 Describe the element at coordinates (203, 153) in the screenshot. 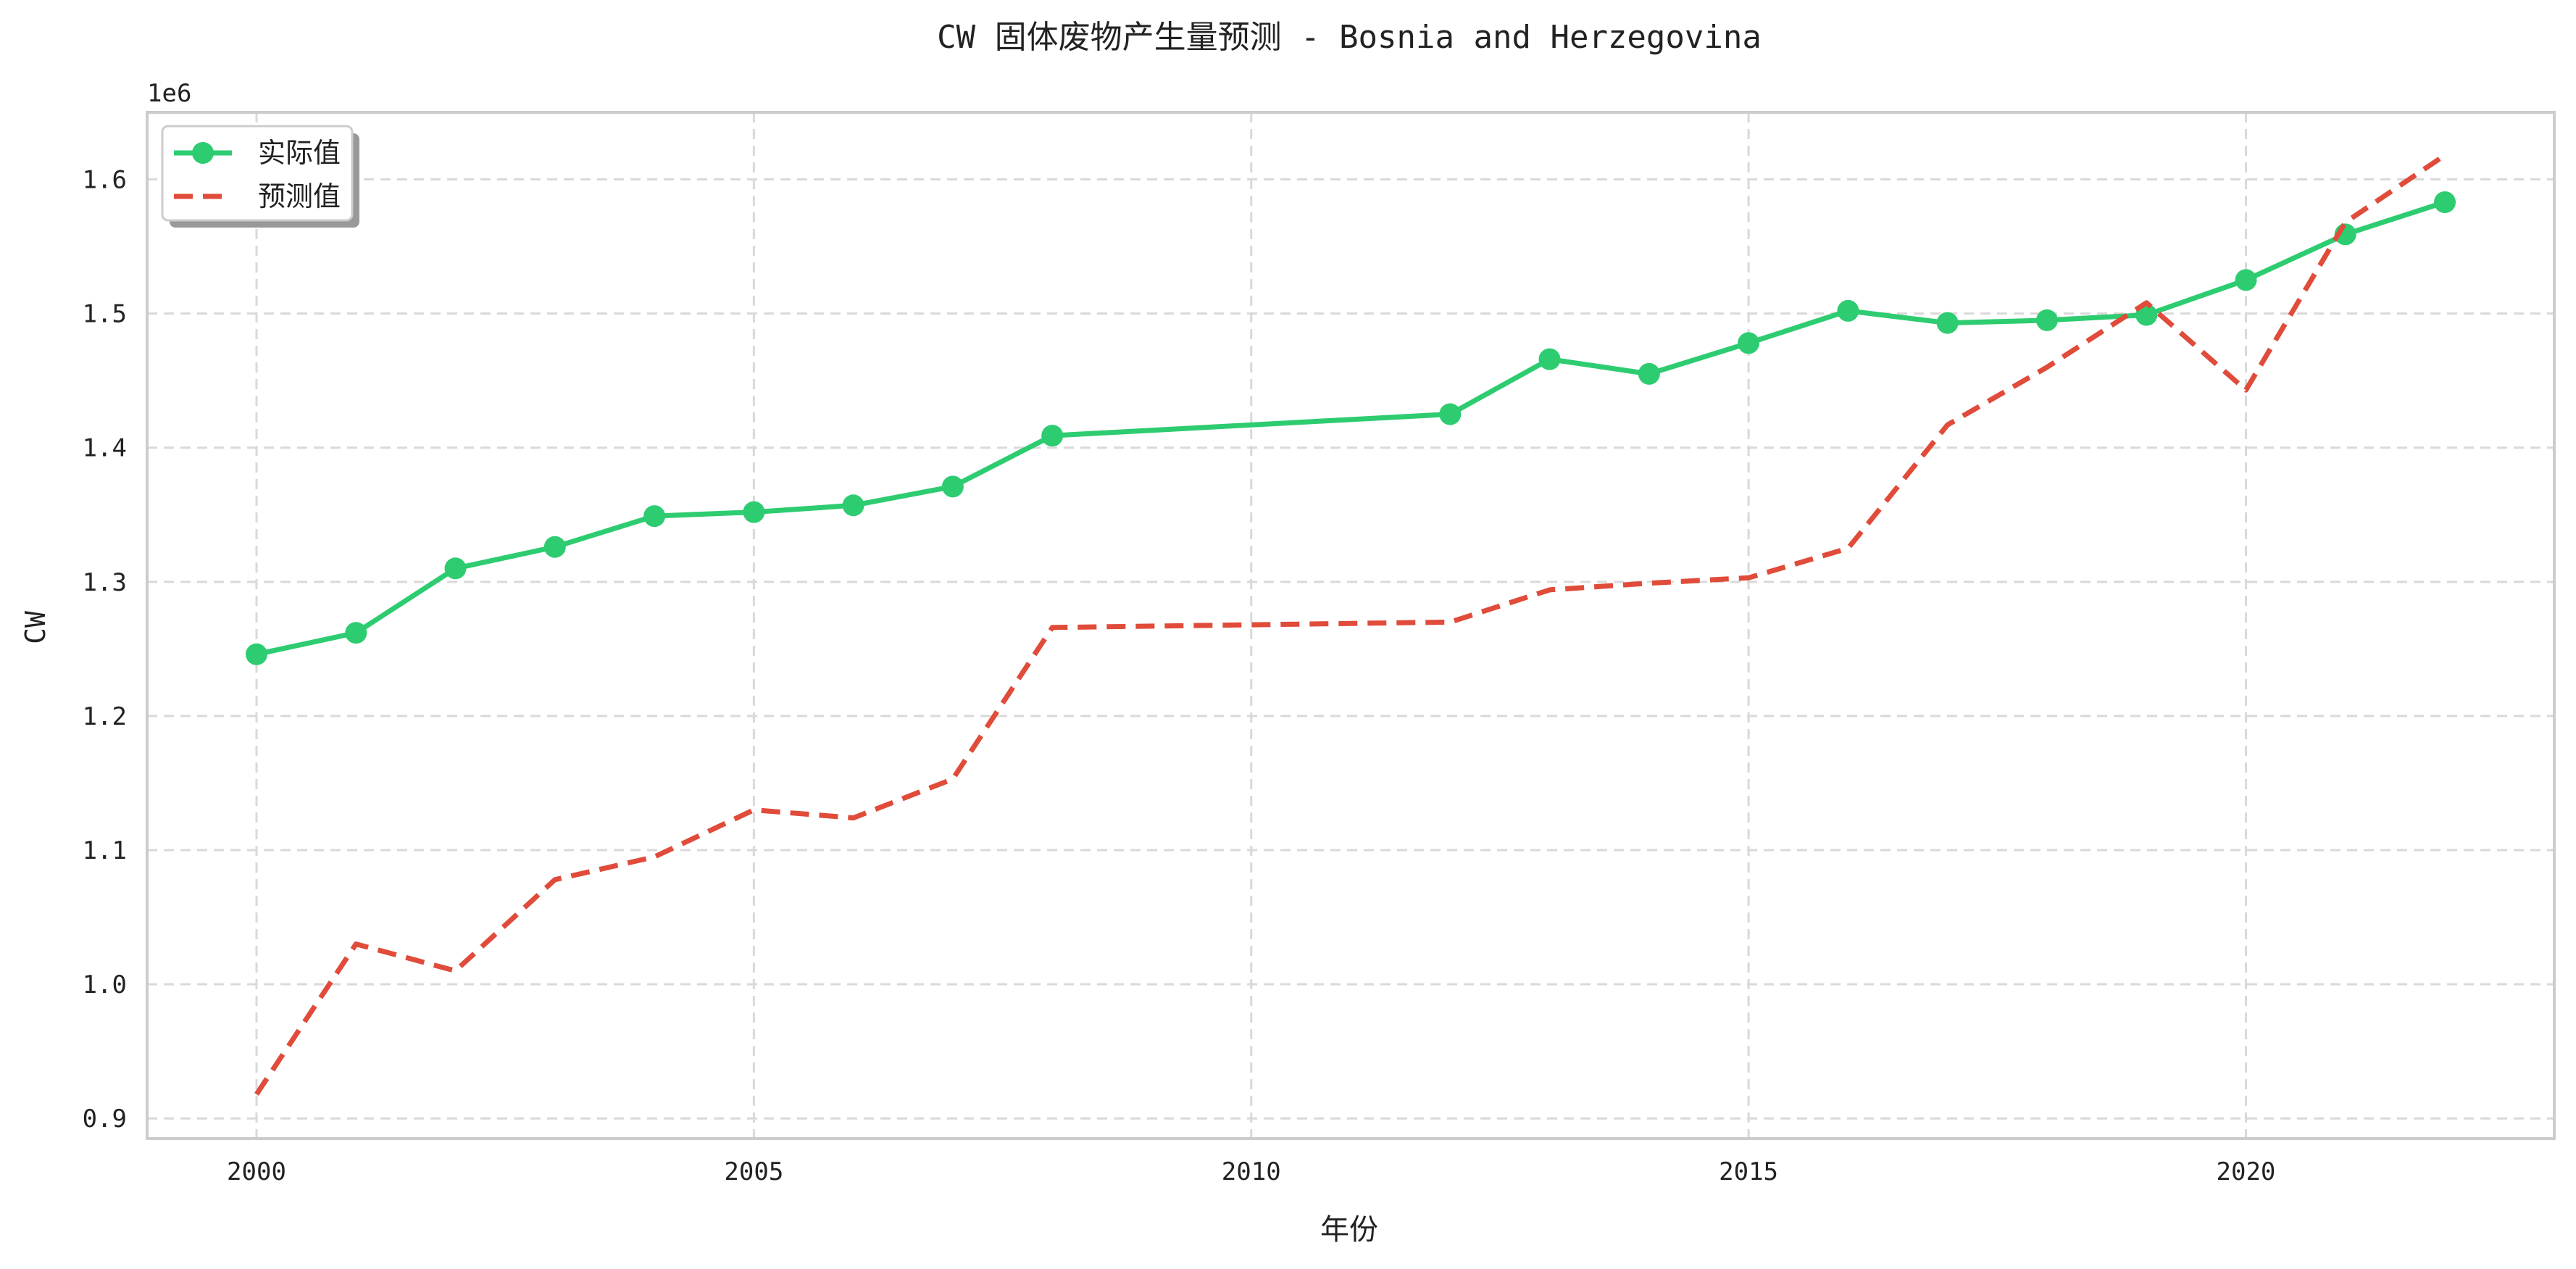

I see `legend-marker-actual` at that location.